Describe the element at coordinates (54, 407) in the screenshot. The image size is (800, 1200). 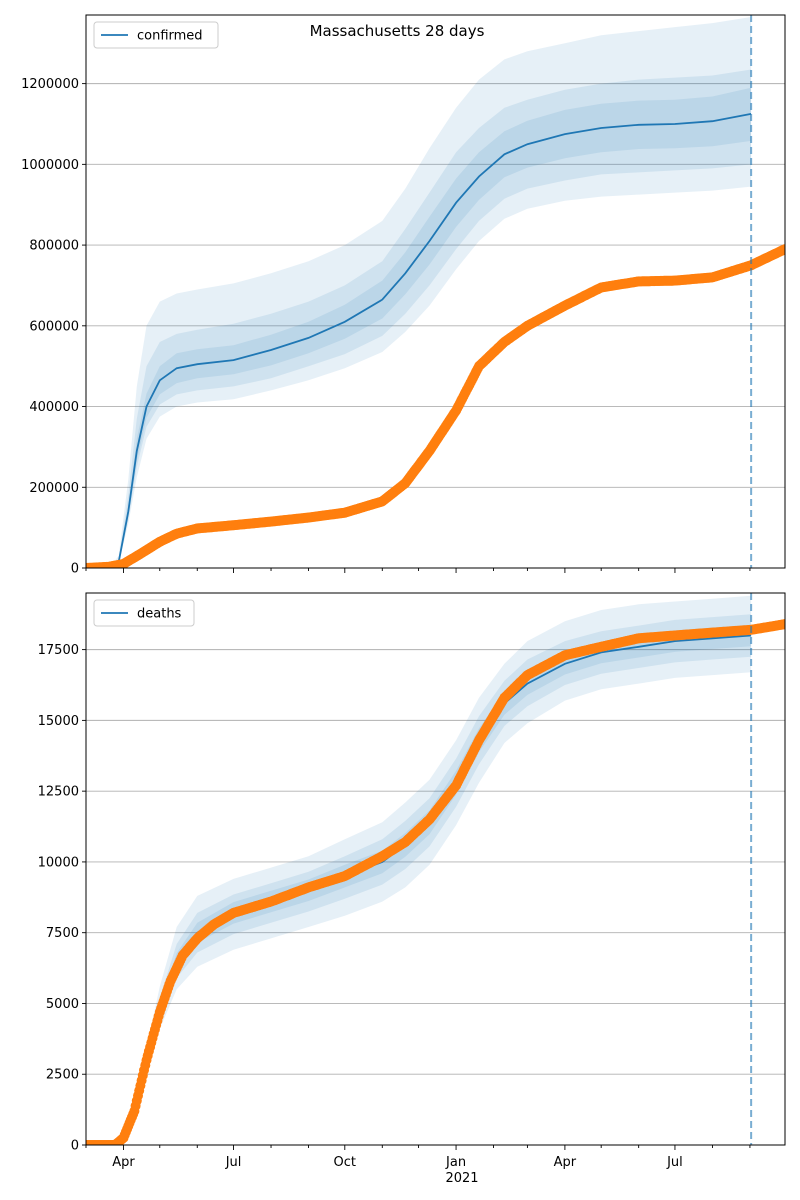
I see `y-tick-label: 400000` at that location.